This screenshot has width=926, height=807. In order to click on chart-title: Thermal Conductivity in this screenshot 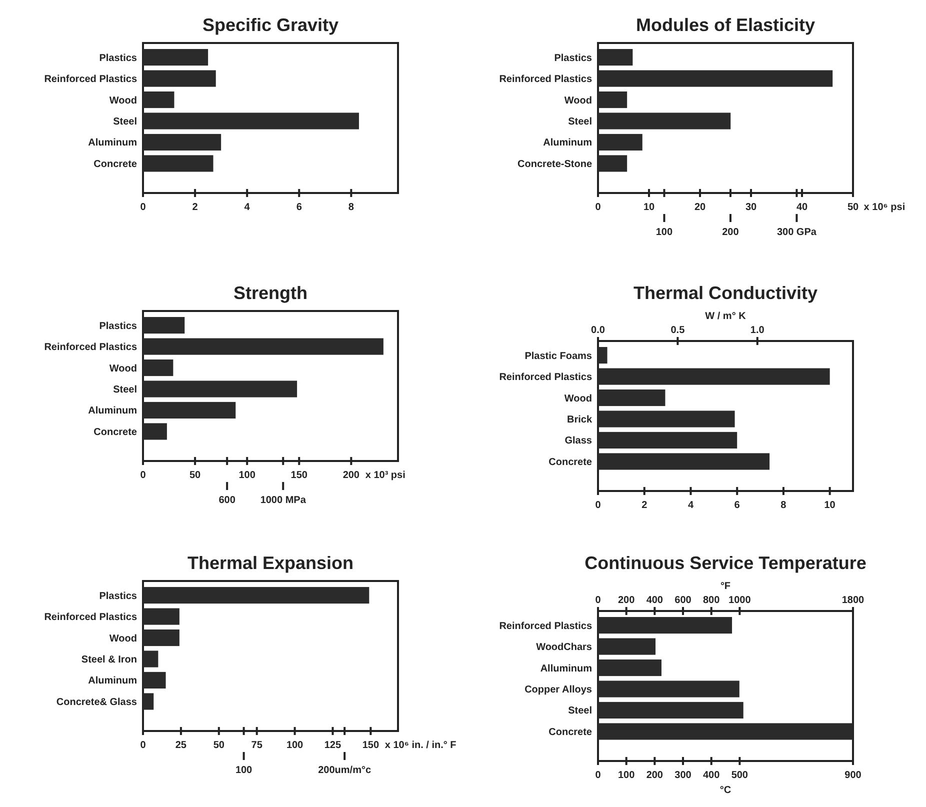, I will do `click(725, 293)`.